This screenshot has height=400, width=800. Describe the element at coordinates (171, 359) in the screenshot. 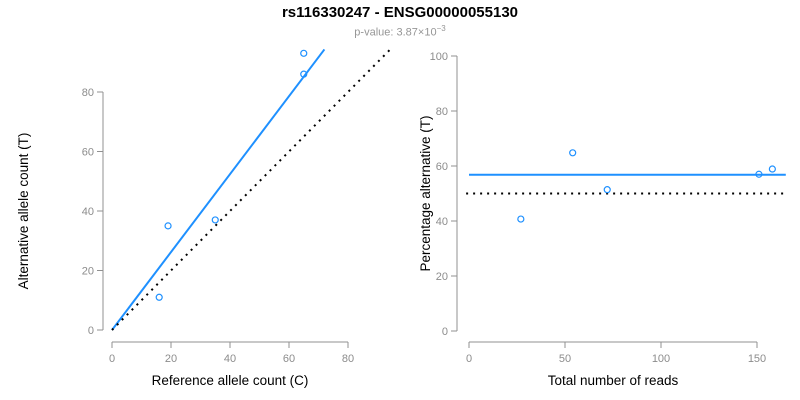

I see `x-tick-label: 20` at that location.